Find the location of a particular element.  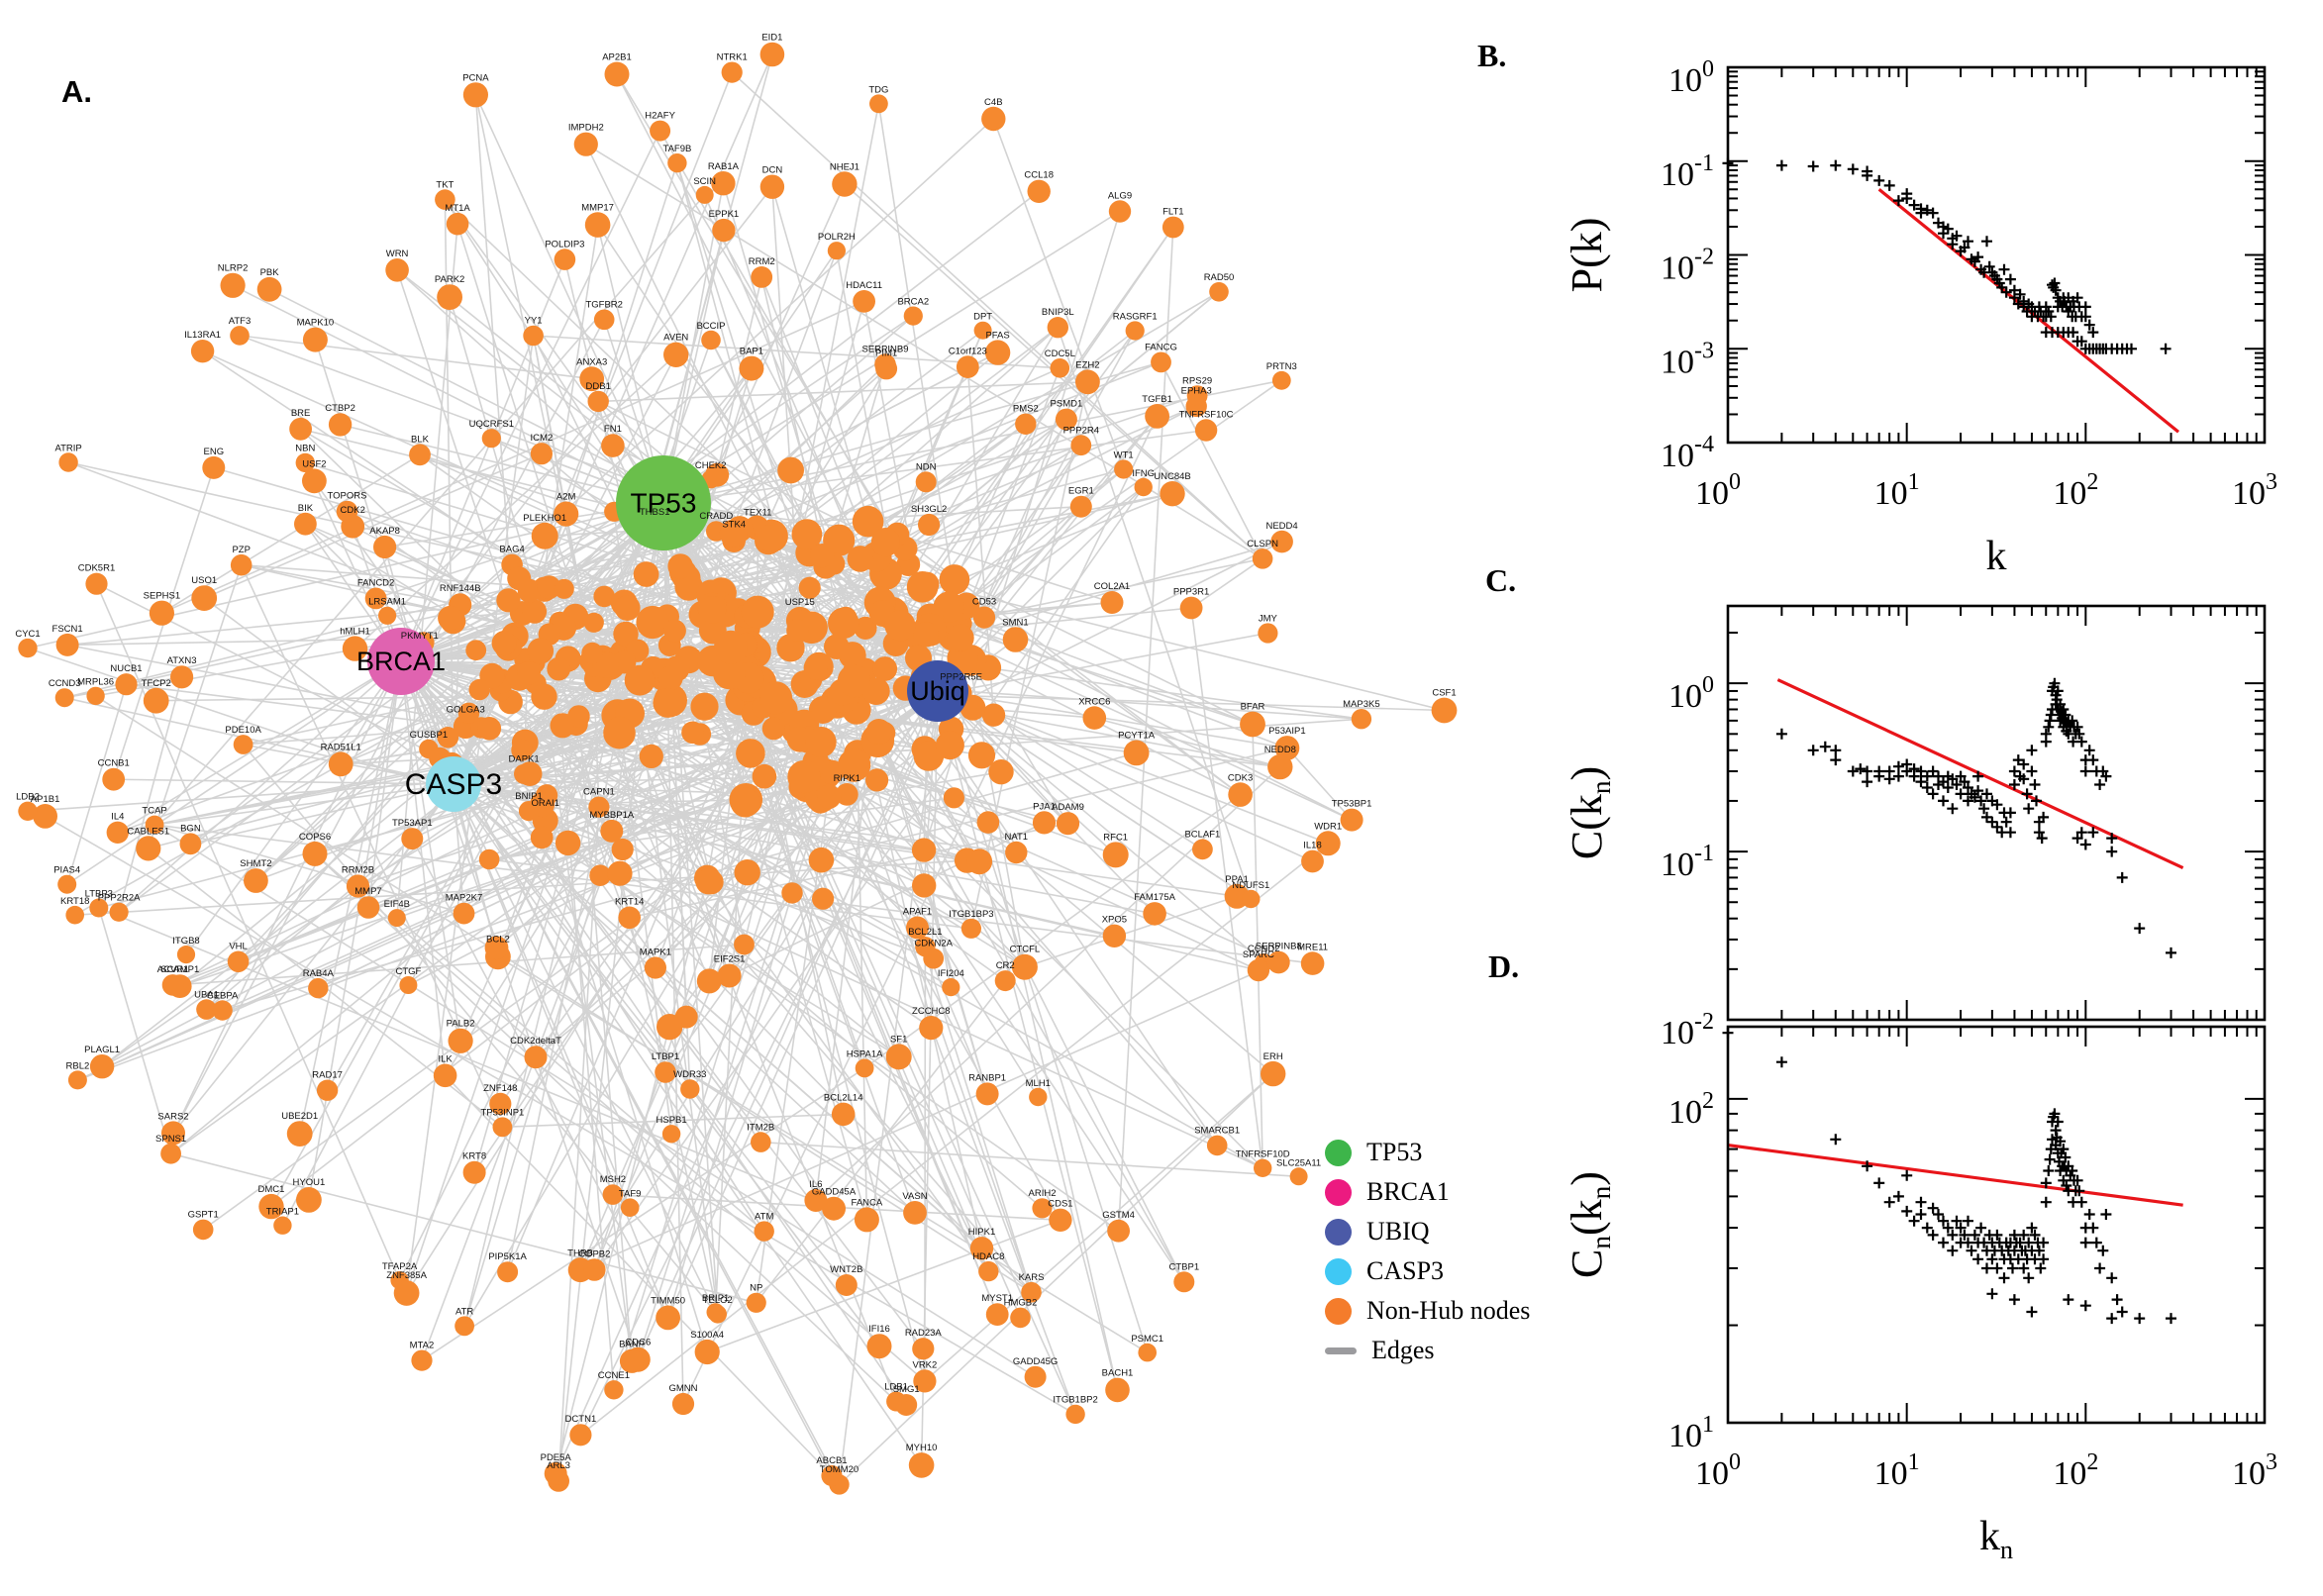

node-label: AP2B1 is located at coordinates (617, 56).